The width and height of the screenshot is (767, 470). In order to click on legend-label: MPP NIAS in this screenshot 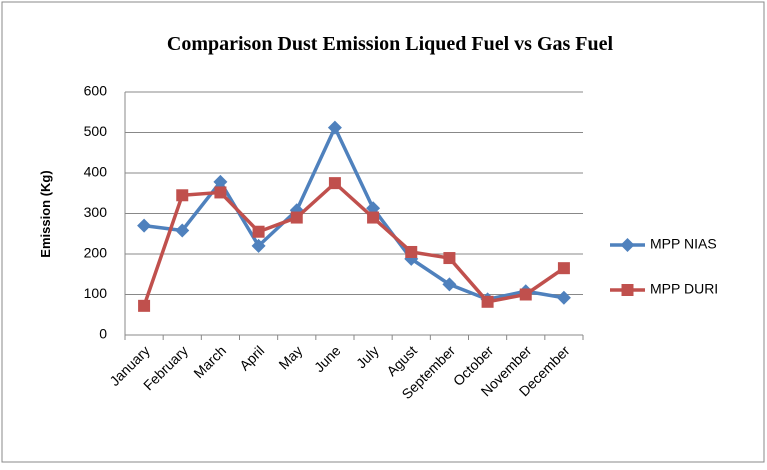, I will do `click(683, 244)`.